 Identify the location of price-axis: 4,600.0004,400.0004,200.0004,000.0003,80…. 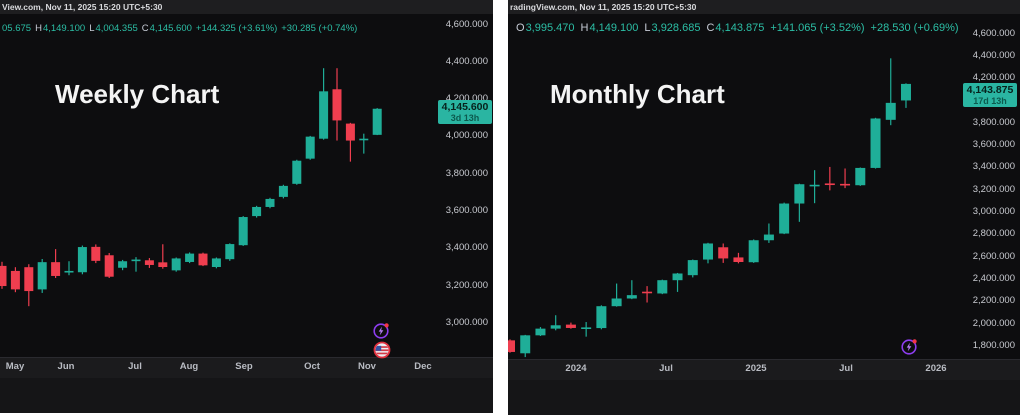
(989, 207).